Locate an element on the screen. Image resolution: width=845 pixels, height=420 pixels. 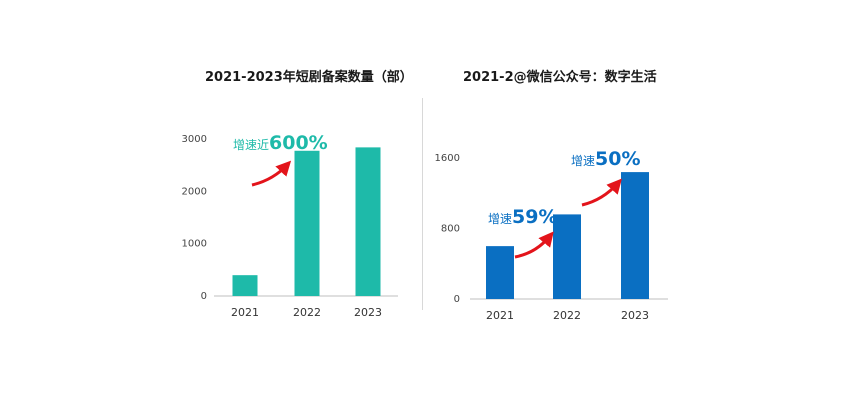
right-chart-title: 2021-2@微信公众号：数字生活 is located at coordinates (560, 77).